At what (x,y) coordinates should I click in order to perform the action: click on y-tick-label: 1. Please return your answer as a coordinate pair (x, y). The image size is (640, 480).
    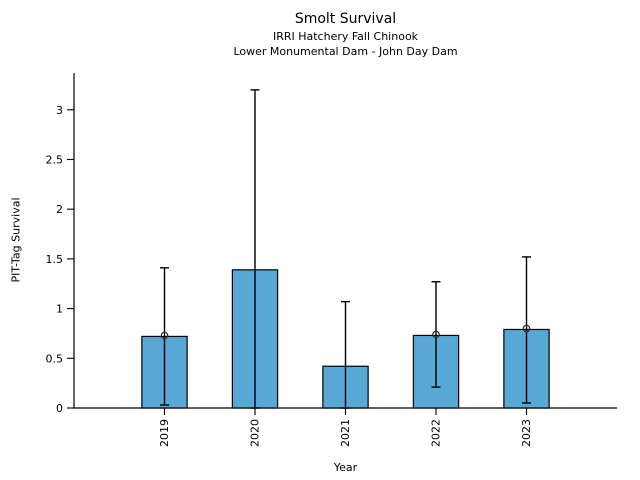
    Looking at the image, I should click on (59, 309).